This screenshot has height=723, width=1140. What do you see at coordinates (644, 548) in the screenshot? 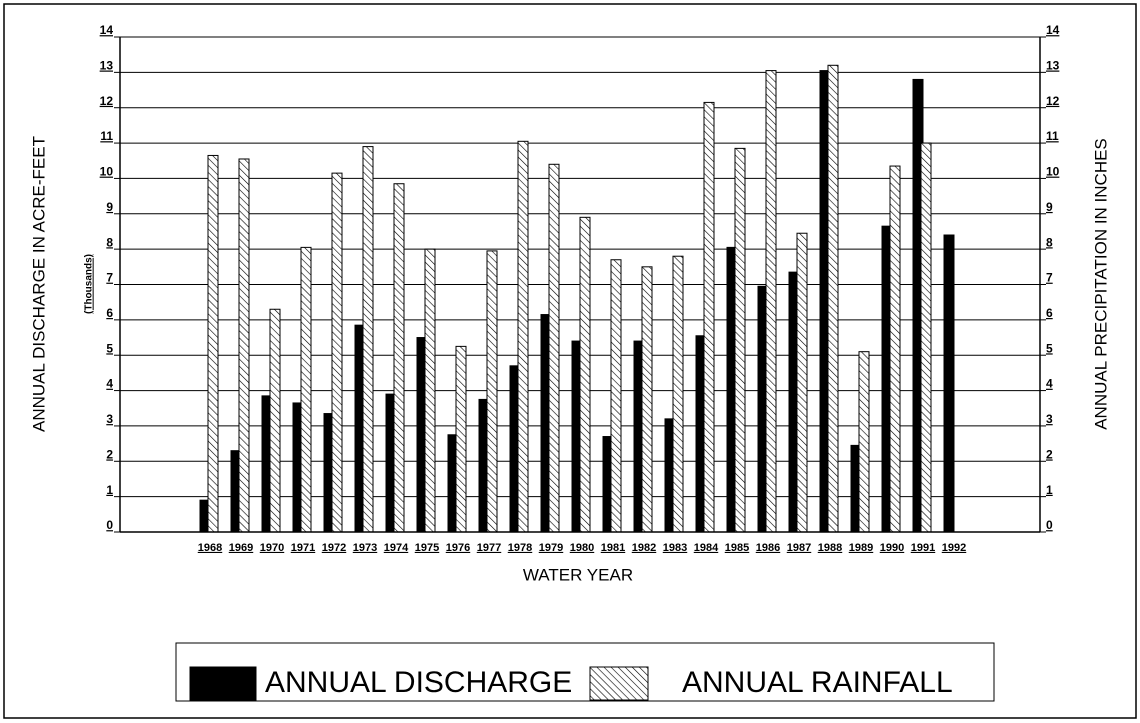
I see `x-tick-label: 1982` at bounding box center [644, 548].